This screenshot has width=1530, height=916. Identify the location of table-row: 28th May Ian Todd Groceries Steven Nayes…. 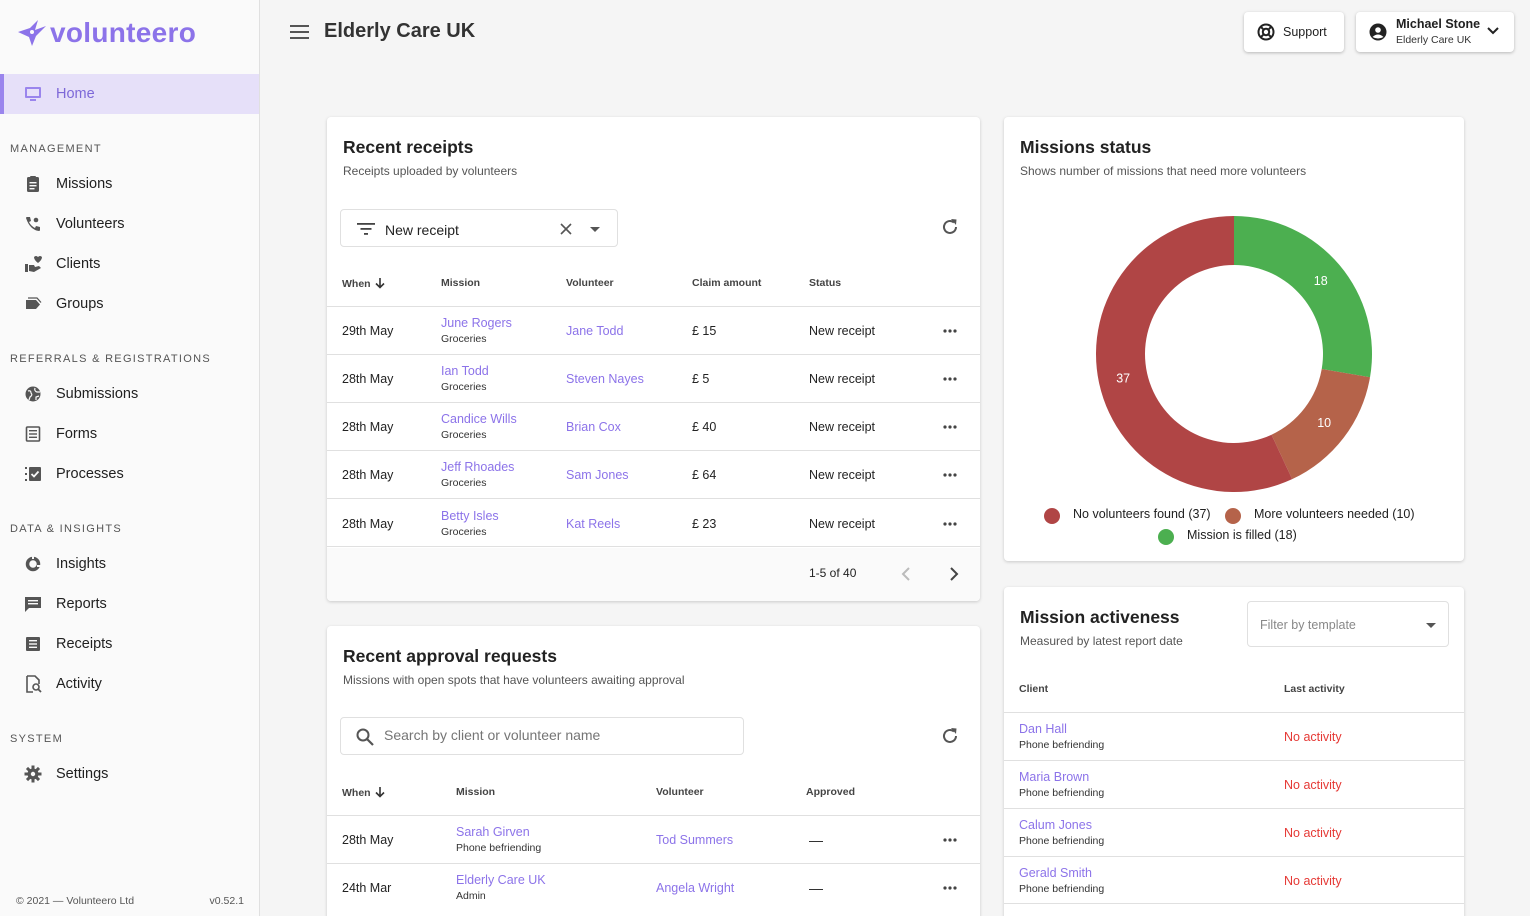
(653, 378).